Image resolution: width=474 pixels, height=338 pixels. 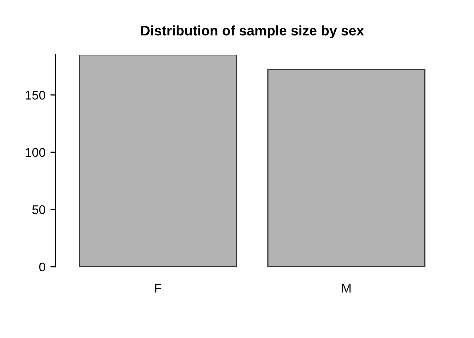 What do you see at coordinates (36, 95) in the screenshot?
I see `y-tick-label: 150` at bounding box center [36, 95].